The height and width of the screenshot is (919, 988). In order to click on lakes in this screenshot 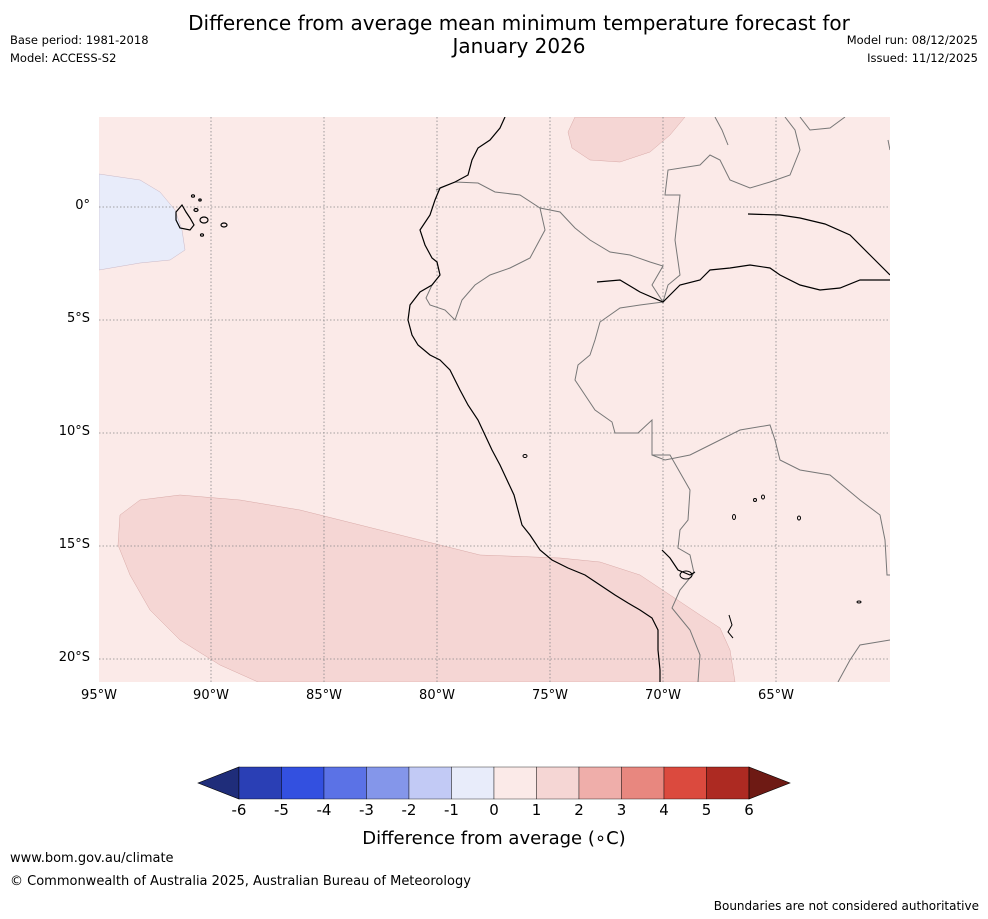, I will do `click(692, 546)`.